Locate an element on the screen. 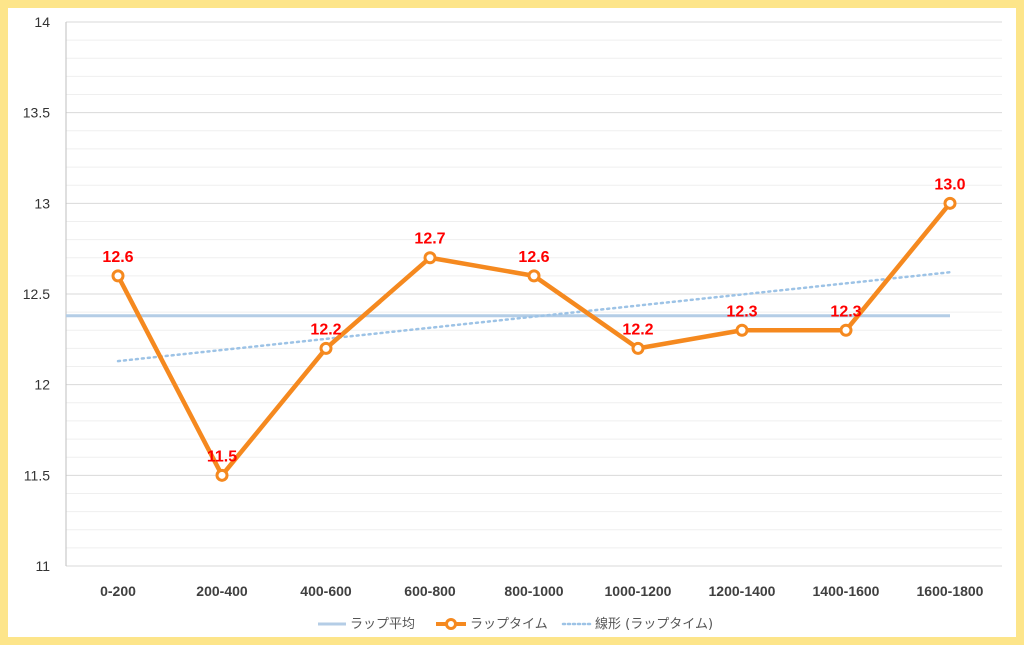  x-tick-label: 1200-1400 is located at coordinates (742, 591).